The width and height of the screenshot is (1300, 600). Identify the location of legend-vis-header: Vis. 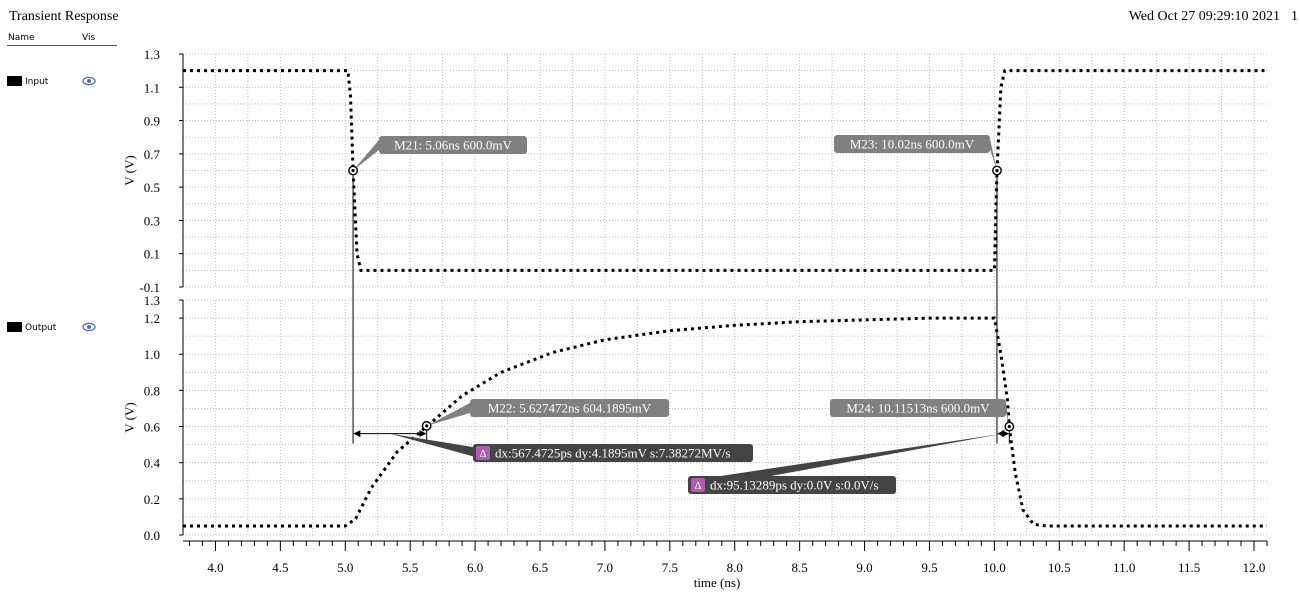
(89, 38).